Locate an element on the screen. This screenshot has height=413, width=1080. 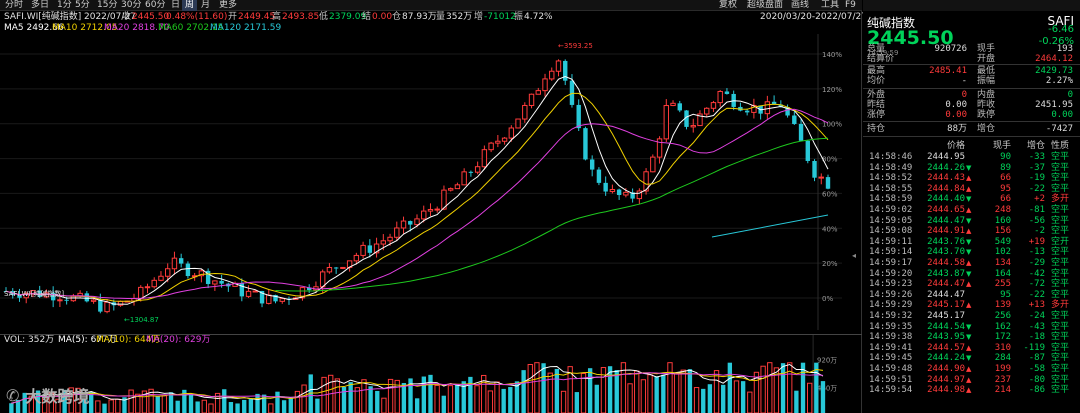
toolbar-button: 超级盘面 is located at coordinates (765, 5).